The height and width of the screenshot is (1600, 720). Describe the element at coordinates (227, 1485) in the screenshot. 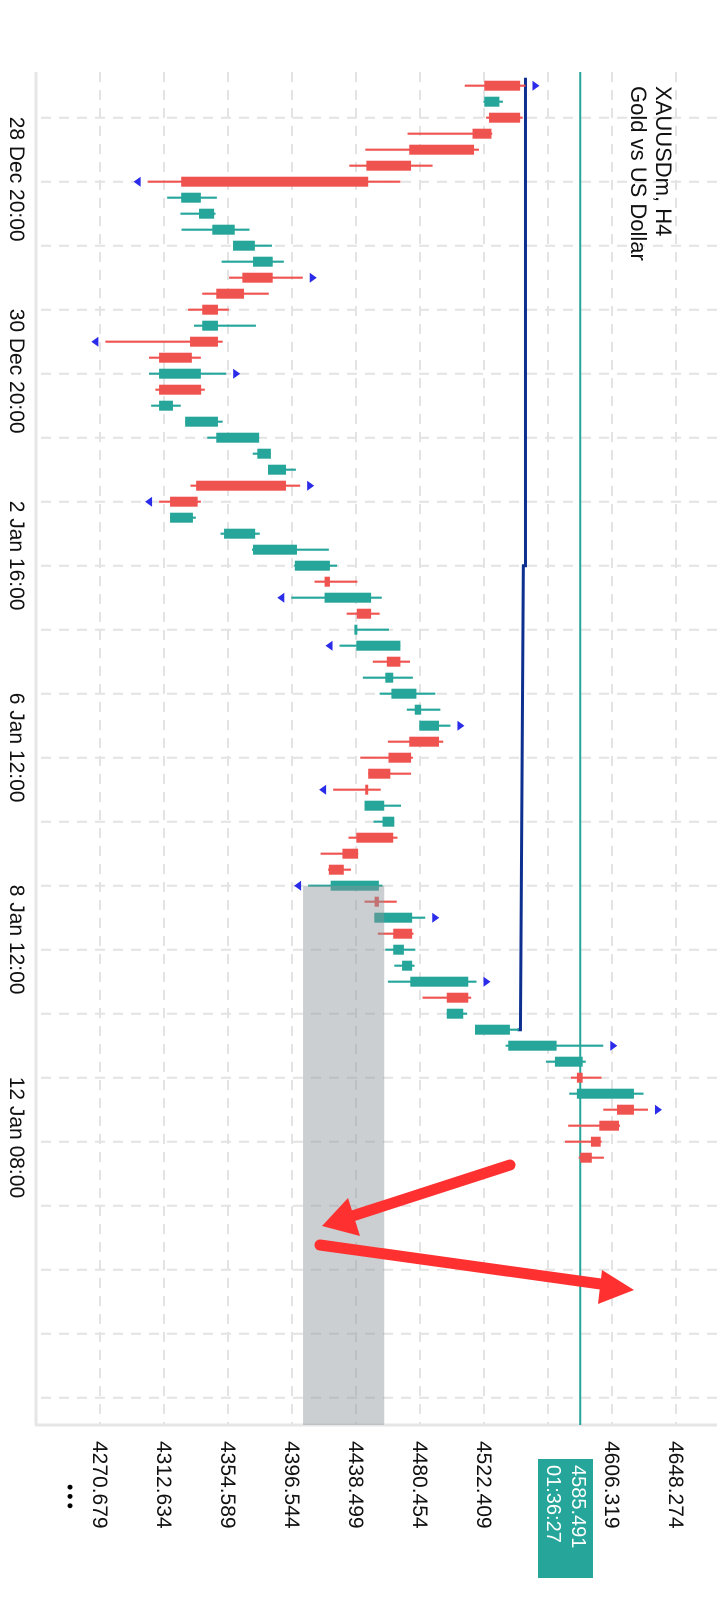

I see `price-axis-label: 4354.589` at that location.